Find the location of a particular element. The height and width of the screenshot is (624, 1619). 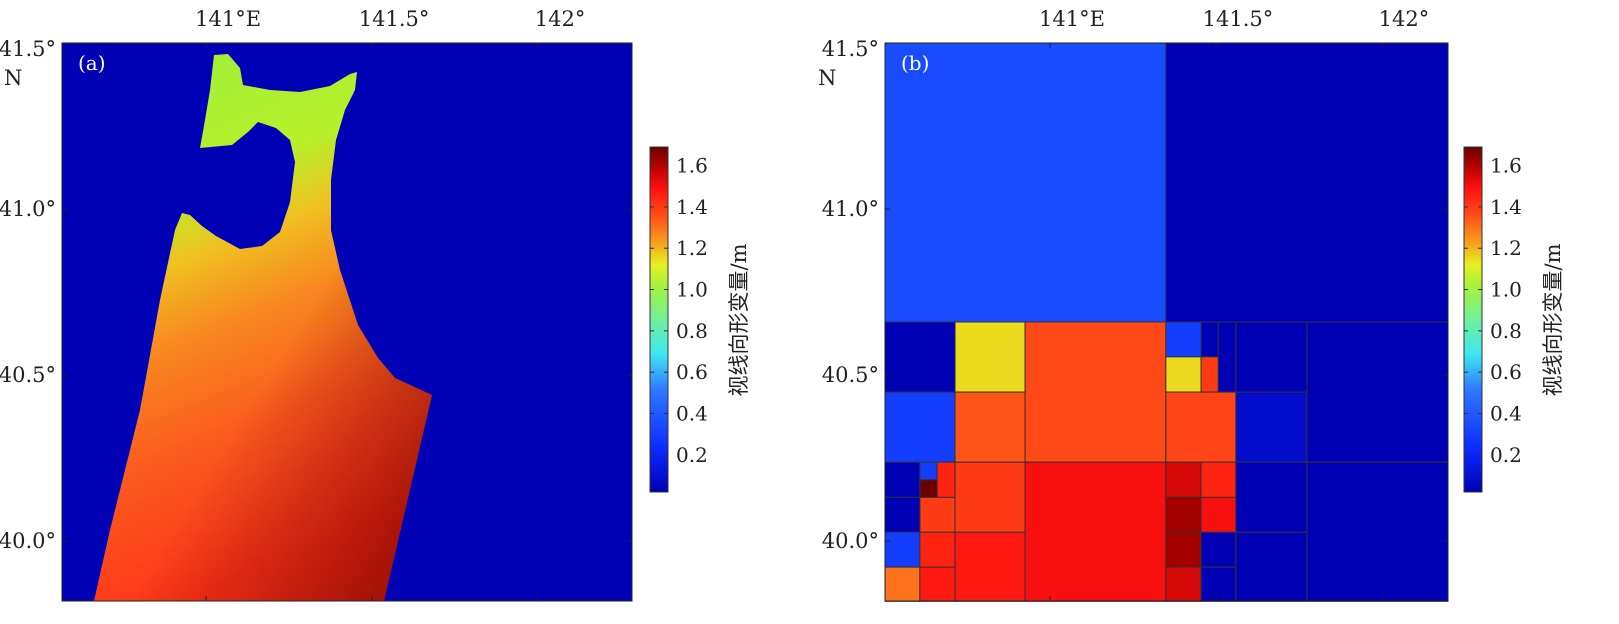

panel-label: (a) is located at coordinates (92, 63).